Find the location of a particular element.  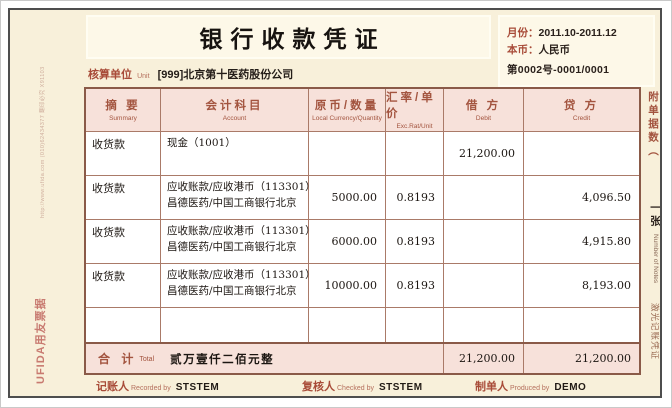

currency-value: 人民币 is located at coordinates (554, 49).